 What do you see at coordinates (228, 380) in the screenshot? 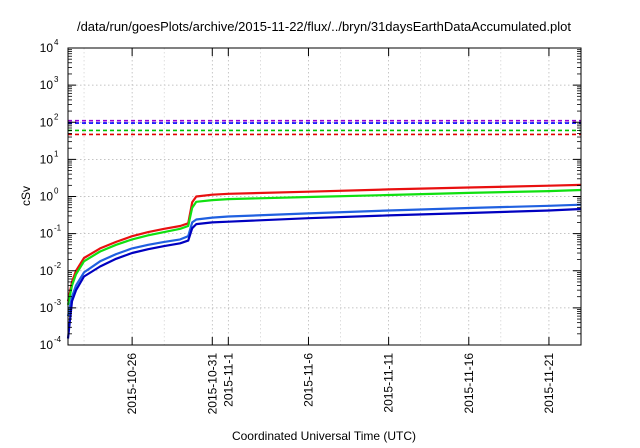
I see `x-tick-label: 2015-11-1` at bounding box center [228, 380].